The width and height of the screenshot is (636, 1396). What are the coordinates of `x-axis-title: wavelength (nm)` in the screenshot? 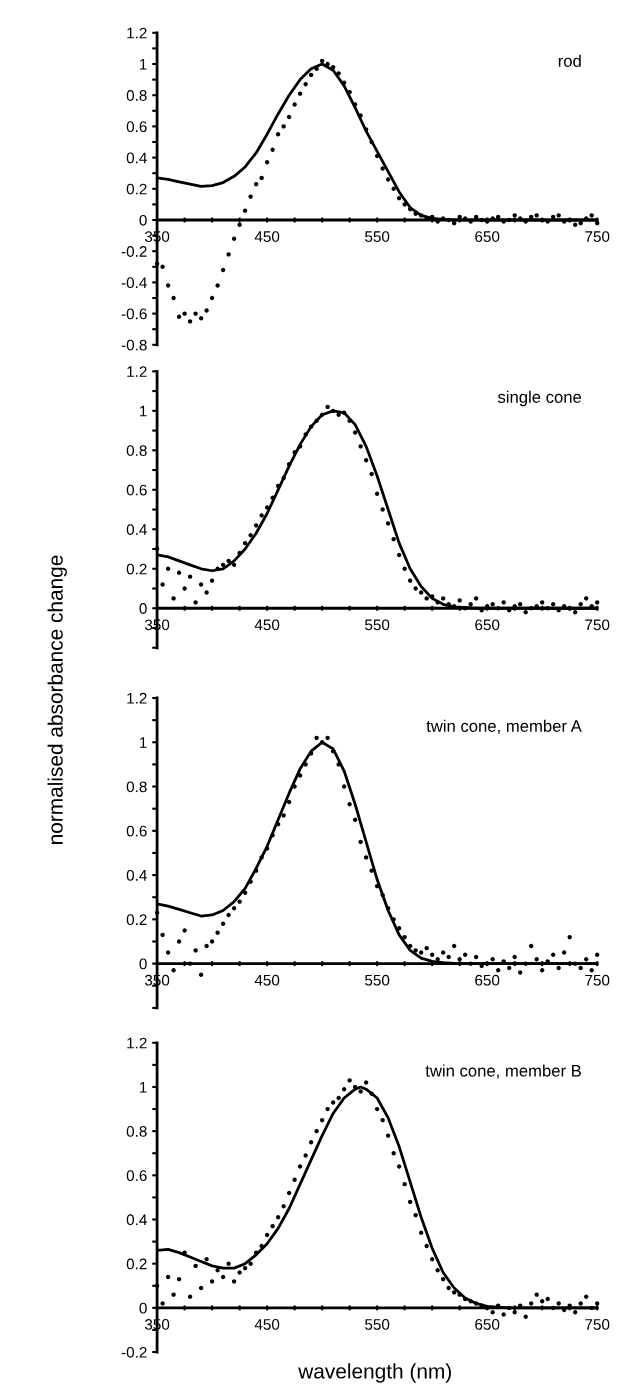 It's located at (374, 1373).